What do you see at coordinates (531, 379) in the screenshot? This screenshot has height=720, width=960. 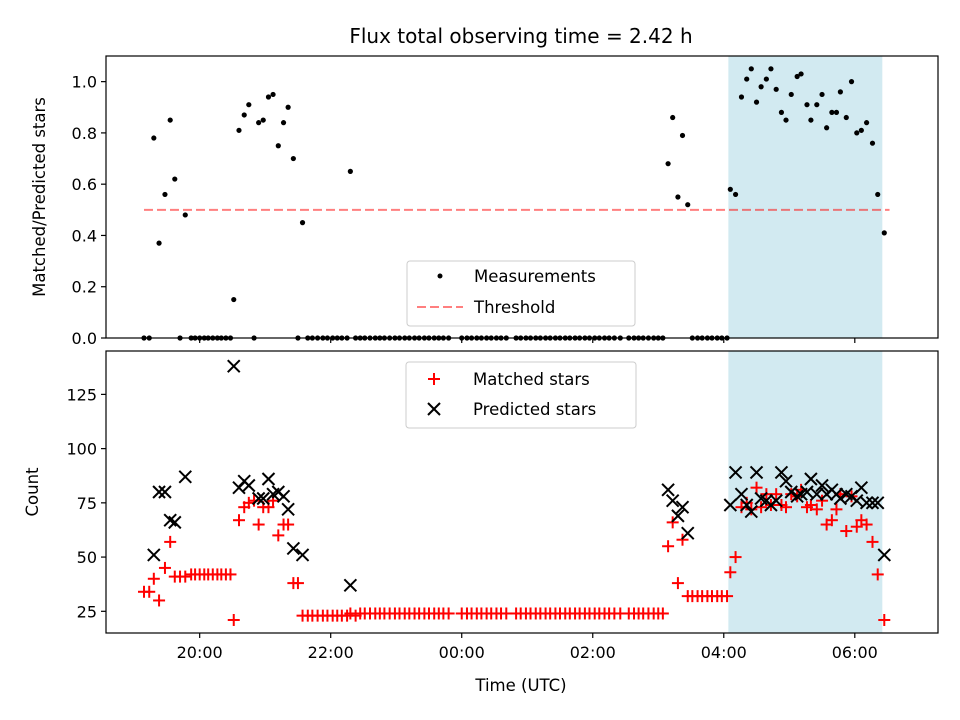 I see `legend-label-matched: Matched stars` at bounding box center [531, 379].